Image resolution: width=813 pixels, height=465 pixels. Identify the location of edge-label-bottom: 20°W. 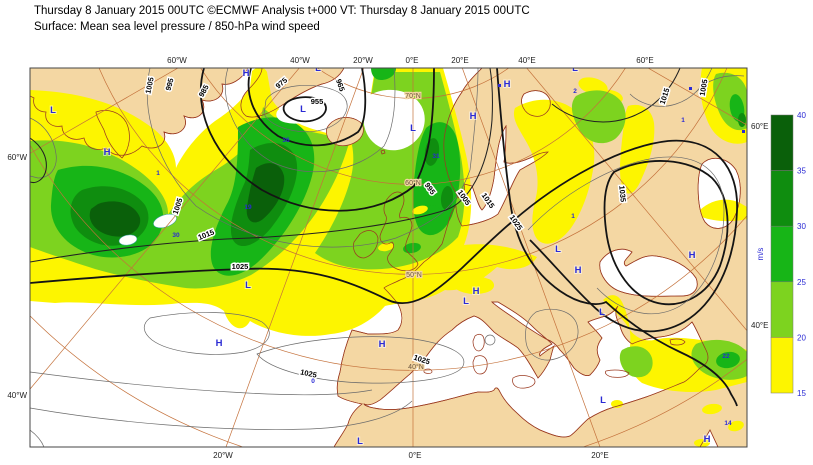
(223, 455).